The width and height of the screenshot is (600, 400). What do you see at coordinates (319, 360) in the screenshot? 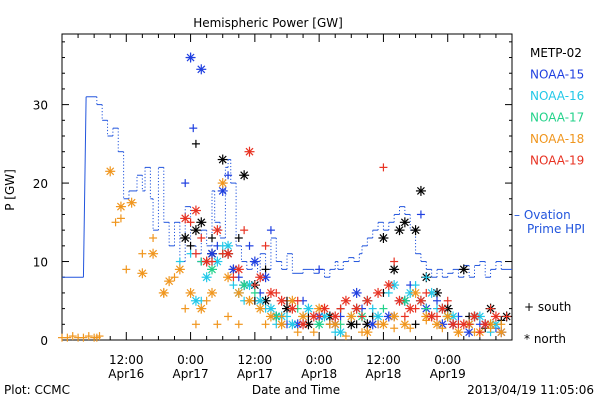
I see `x-tick-label-time: 0:00` at bounding box center [319, 360].